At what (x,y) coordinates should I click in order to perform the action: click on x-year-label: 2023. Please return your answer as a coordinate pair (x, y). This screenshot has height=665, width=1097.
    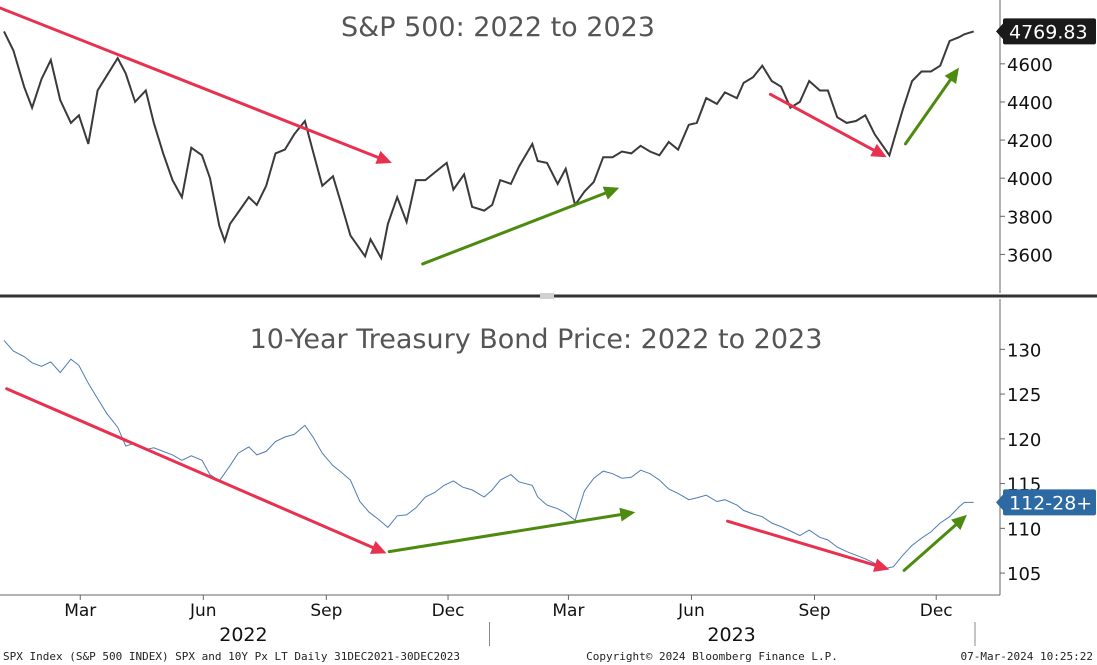
    Looking at the image, I should click on (731, 635).